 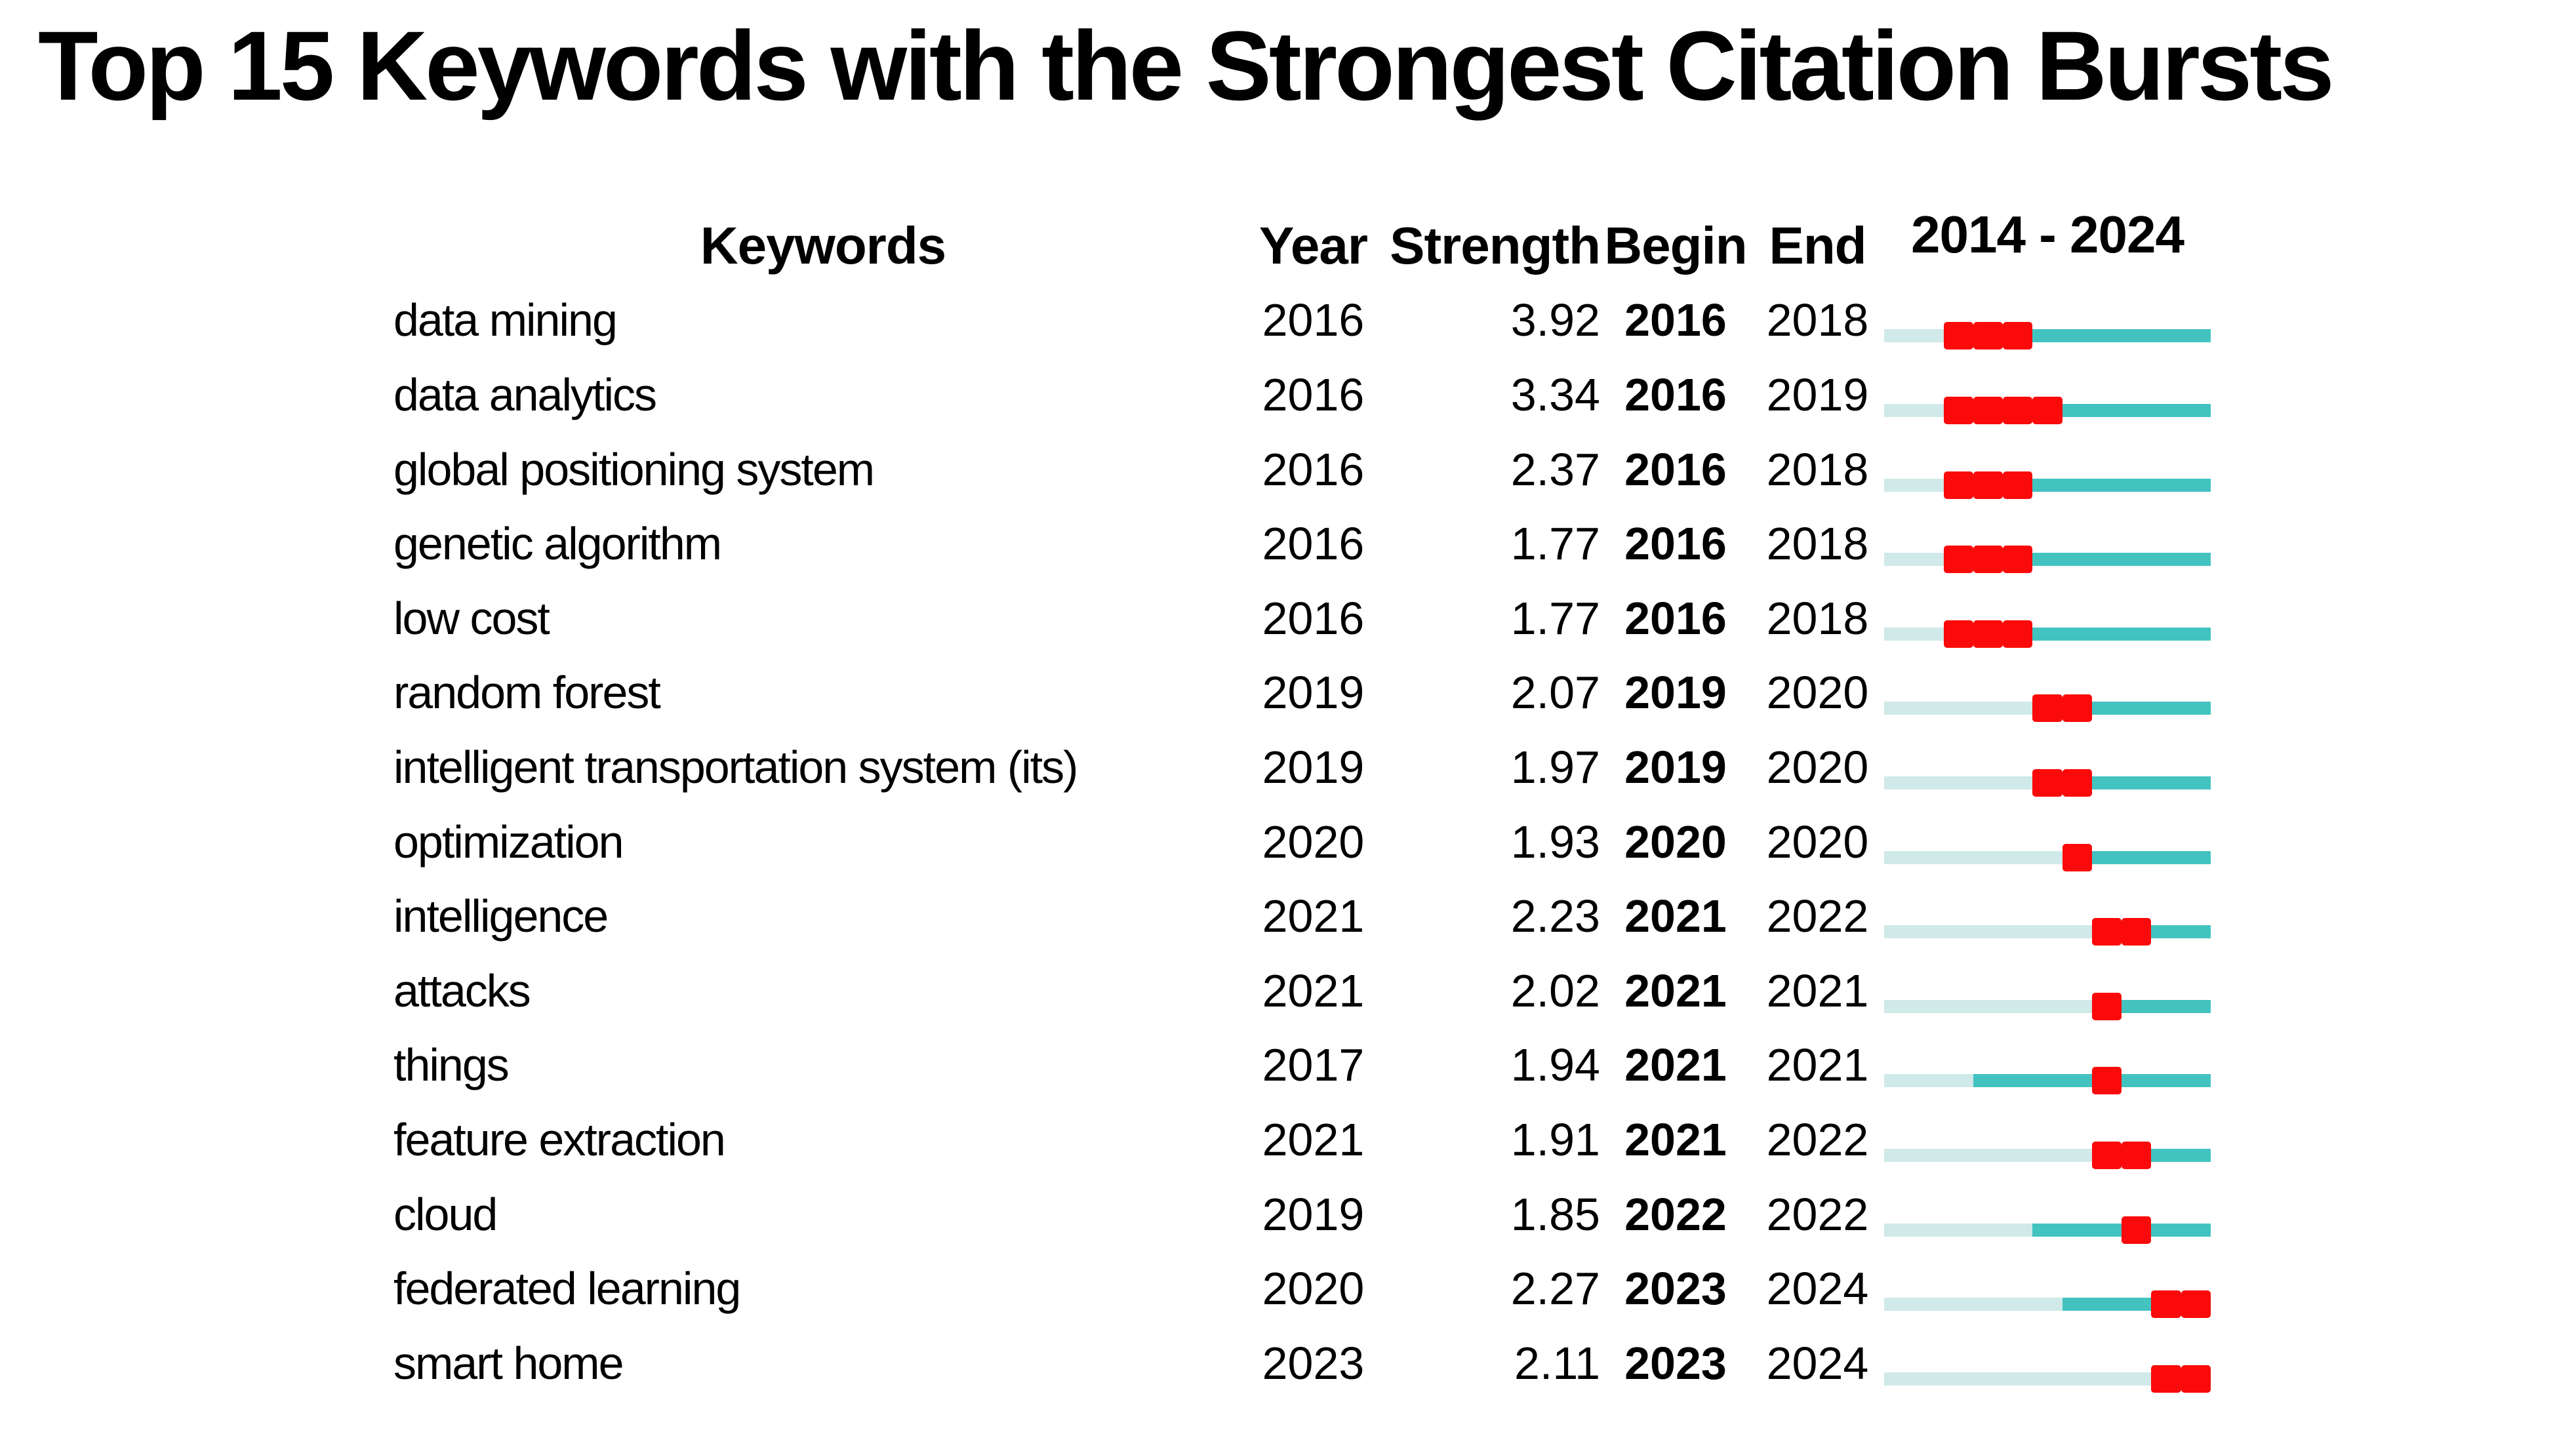 What do you see at coordinates (2047, 410) in the screenshot?
I see `bar-segment-burst-2019` at bounding box center [2047, 410].